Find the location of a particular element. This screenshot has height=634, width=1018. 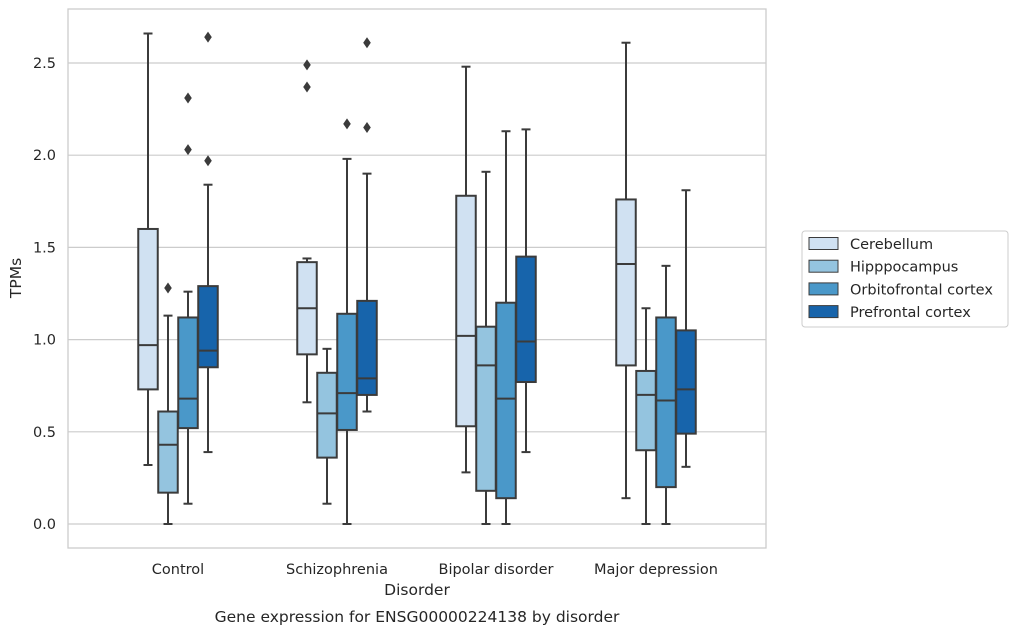

y-axis-ticks: 0.0 0.5 1.0 1.5 2.0 2.5 is located at coordinates (44, 294).